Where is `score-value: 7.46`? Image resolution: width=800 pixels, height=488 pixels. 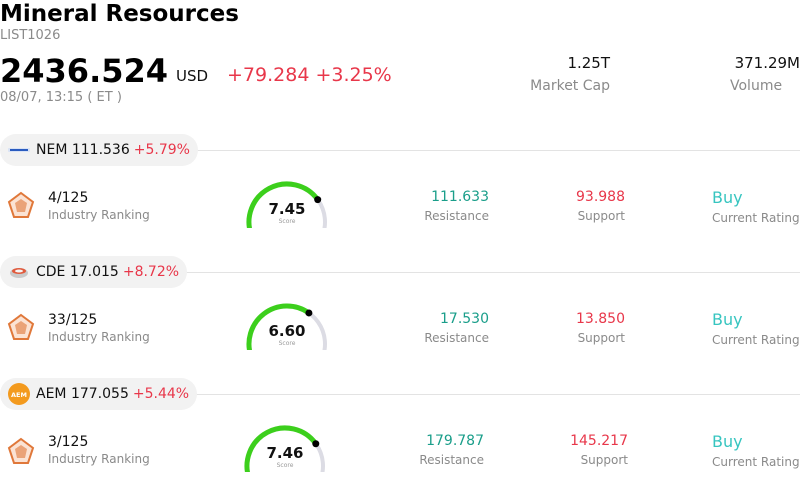
score-value: 7.46 is located at coordinates (285, 453).